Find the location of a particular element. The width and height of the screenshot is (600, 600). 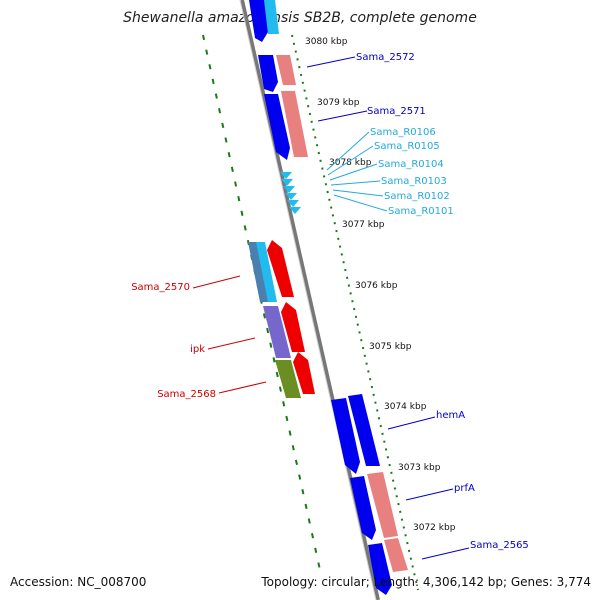

trna-cluster is located at coordinates (290, 193).